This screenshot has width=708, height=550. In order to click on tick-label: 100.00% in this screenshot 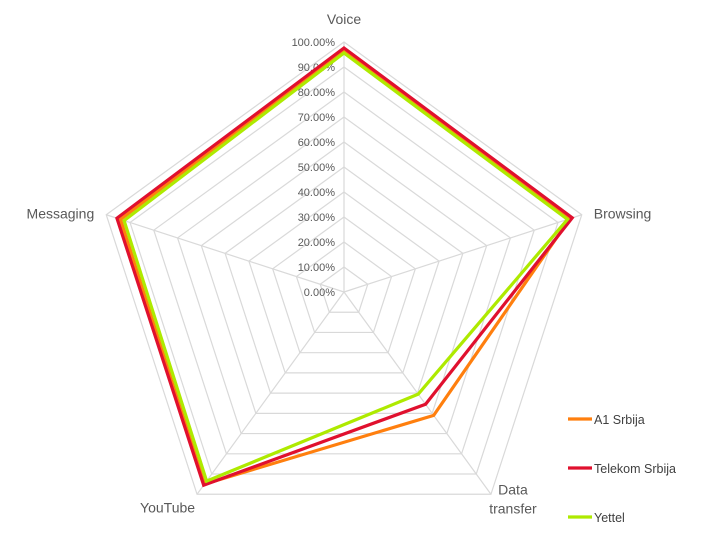, I will do `click(314, 43)`.